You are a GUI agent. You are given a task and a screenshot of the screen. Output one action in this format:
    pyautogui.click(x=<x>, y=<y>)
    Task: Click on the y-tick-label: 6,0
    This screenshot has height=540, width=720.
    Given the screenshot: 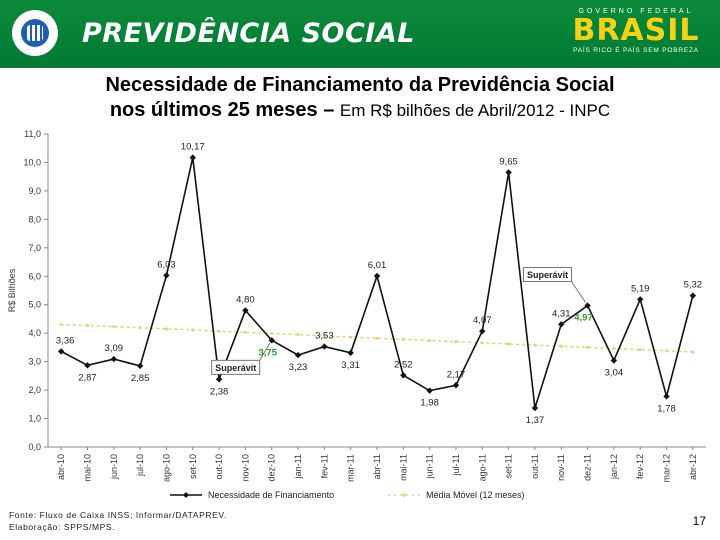 What is the action you would take?
    pyautogui.click(x=34, y=276)
    